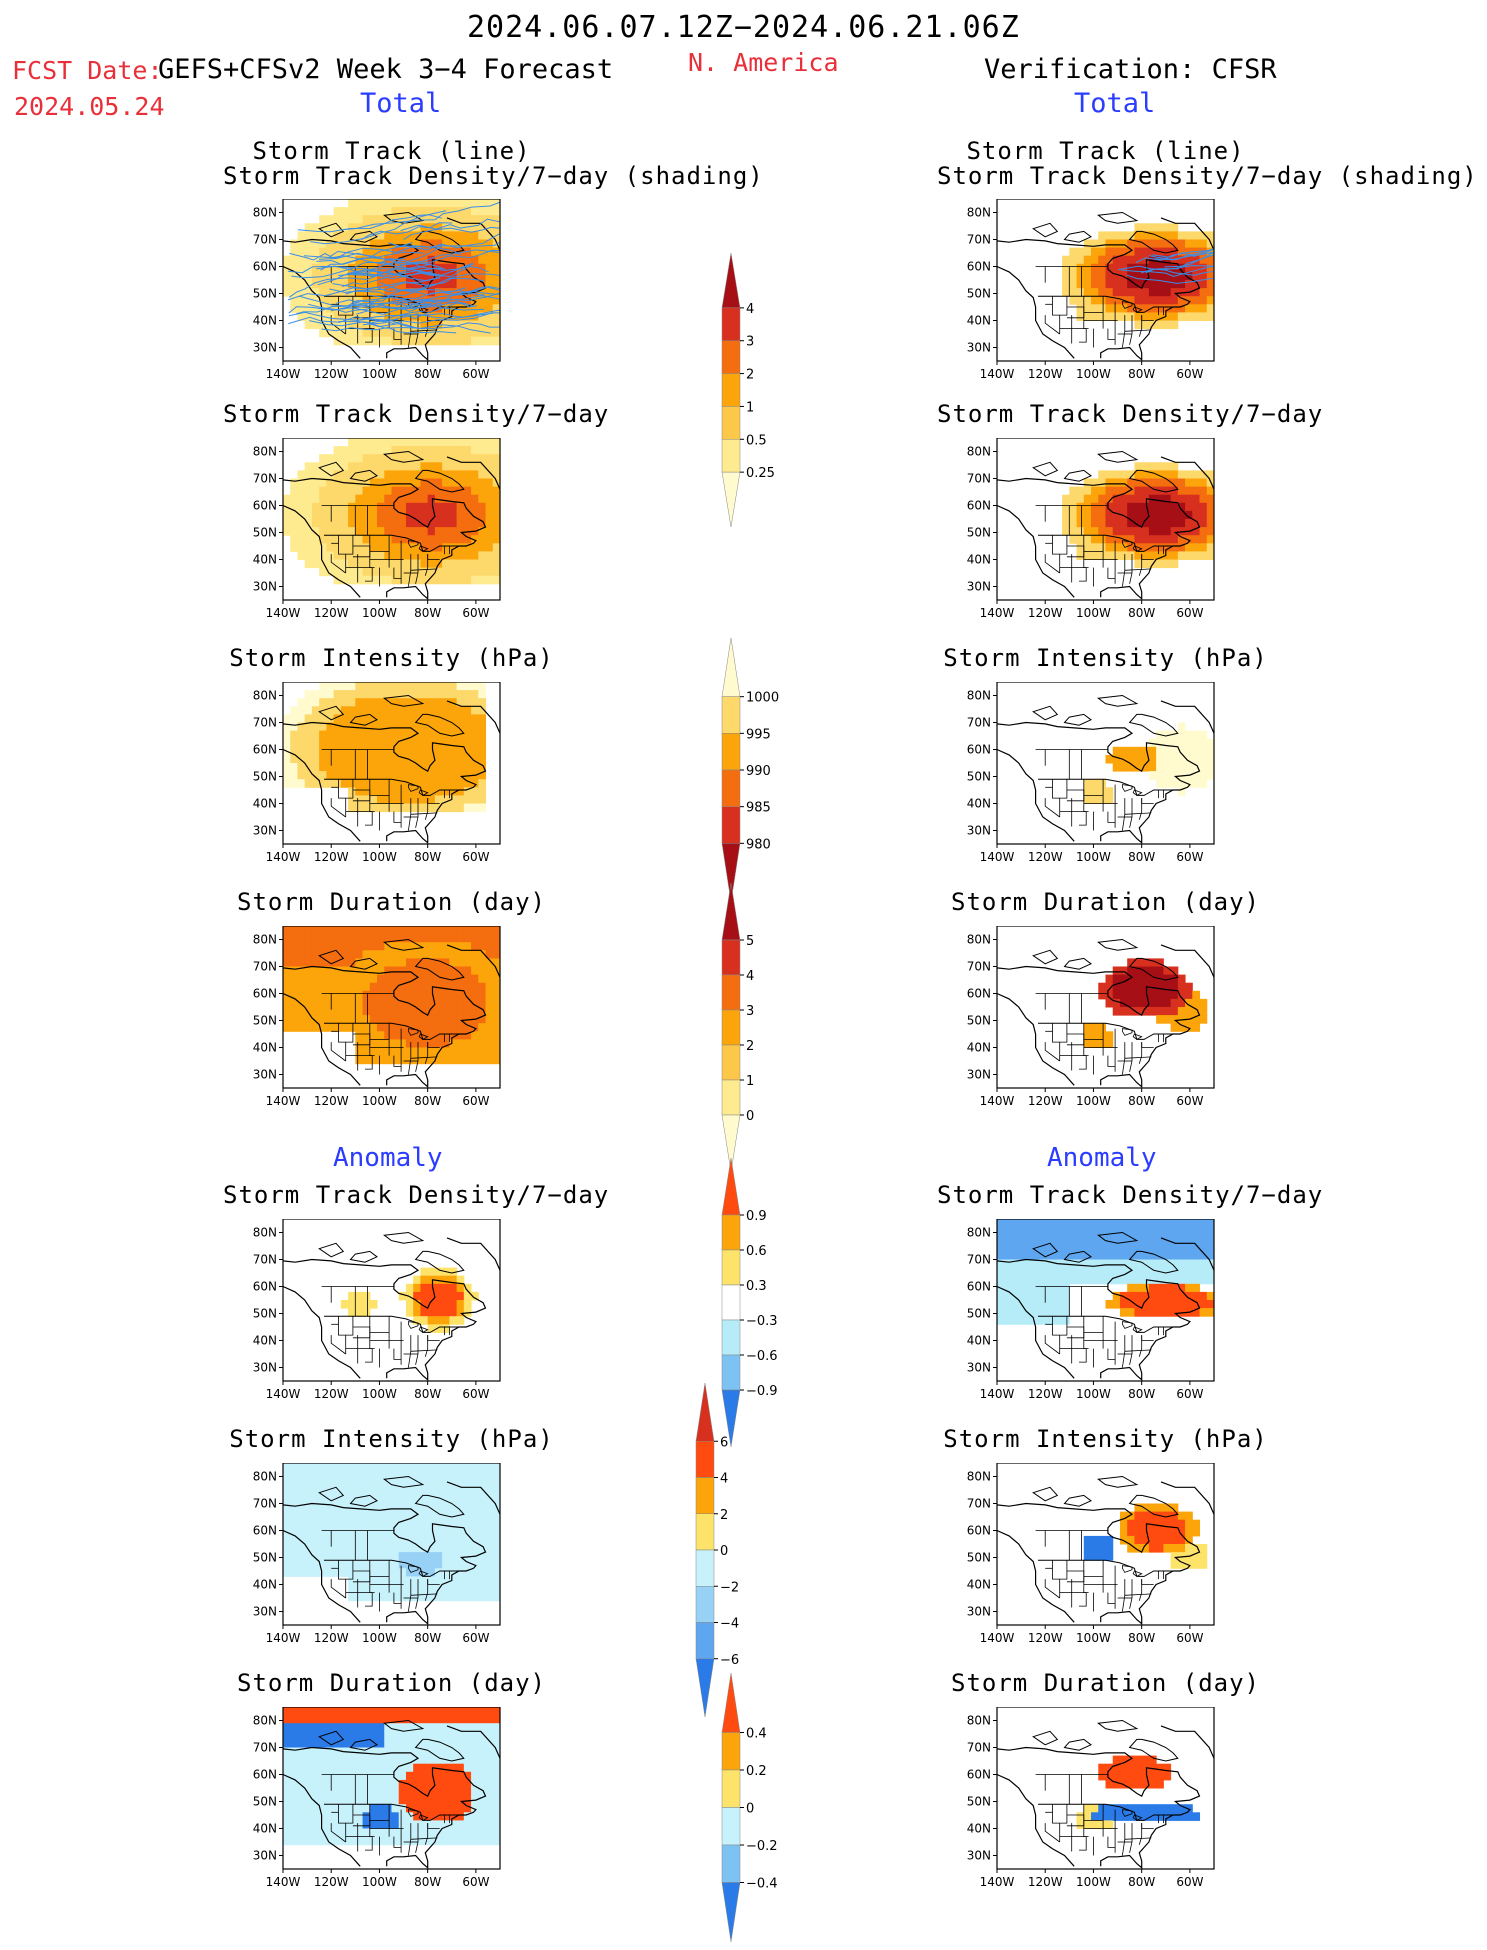 This screenshot has height=1950, width=1487. Describe the element at coordinates (756, 1251) in the screenshot. I see `colorbar-tick-label: 0.6` at that location.